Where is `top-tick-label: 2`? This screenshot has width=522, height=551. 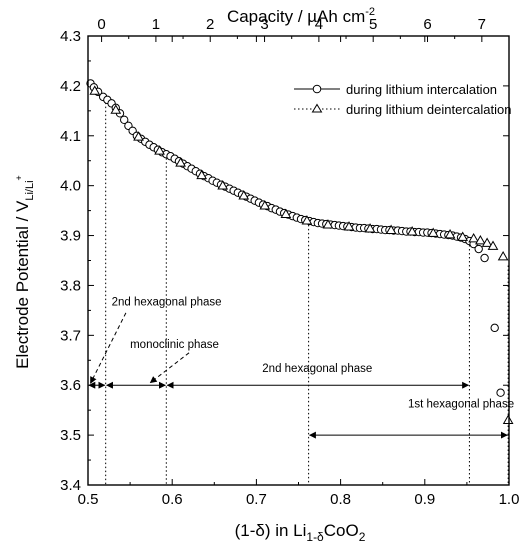 top-tick-label: 2 is located at coordinates (210, 24).